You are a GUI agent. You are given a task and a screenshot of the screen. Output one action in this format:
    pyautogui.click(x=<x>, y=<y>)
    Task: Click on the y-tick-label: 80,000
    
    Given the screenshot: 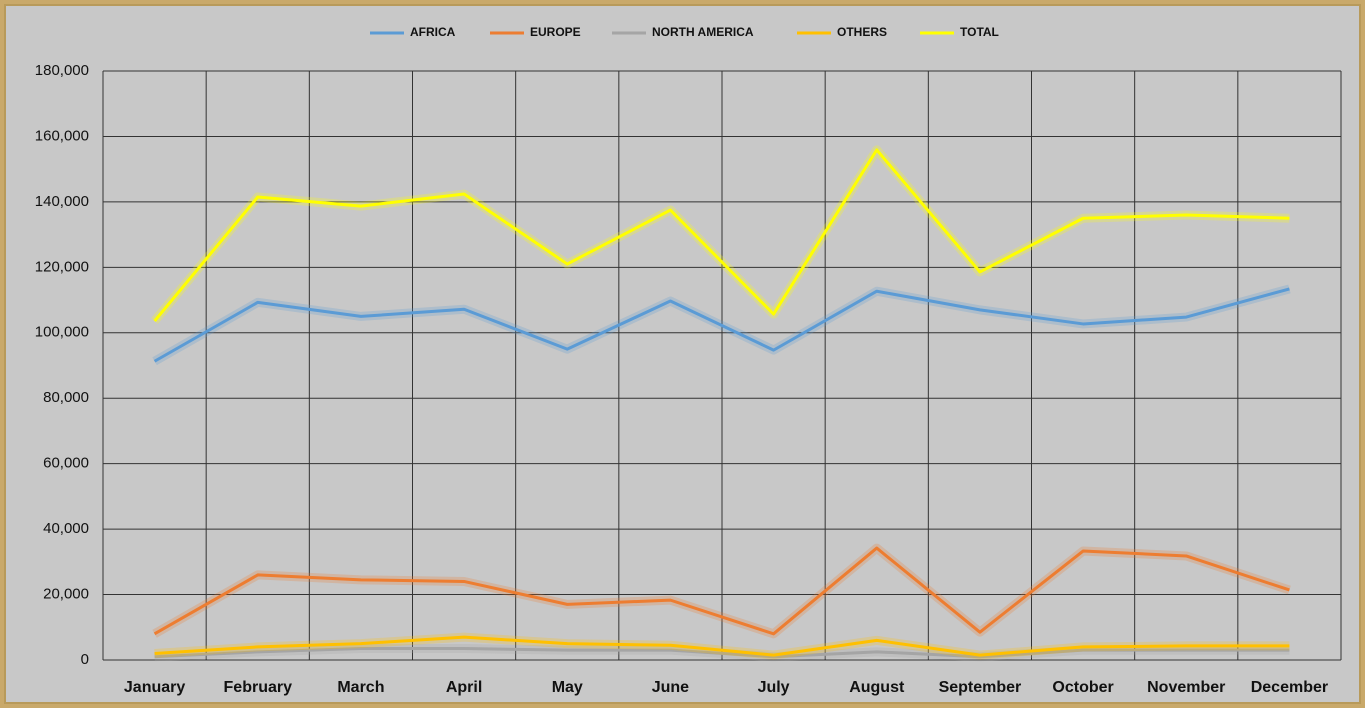 What is the action you would take?
    pyautogui.click(x=66, y=397)
    